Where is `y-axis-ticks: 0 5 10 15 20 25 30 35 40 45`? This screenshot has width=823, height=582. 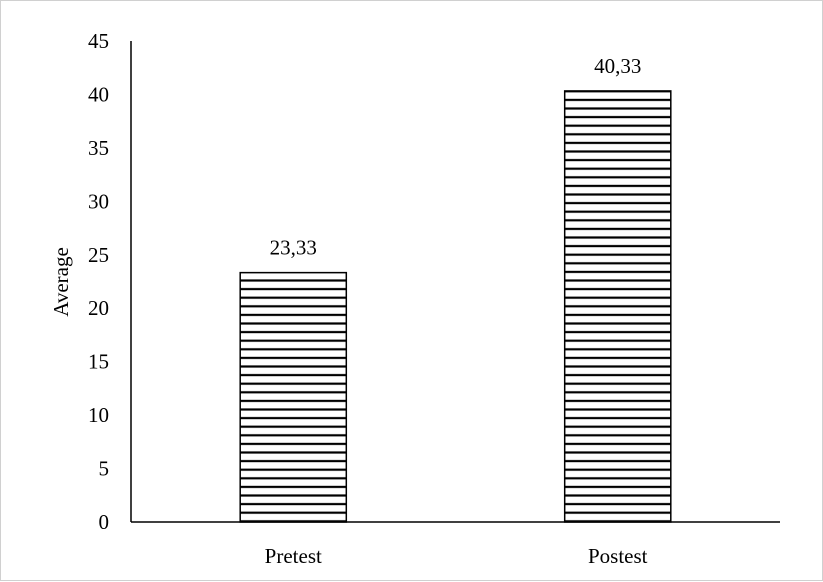 y-axis-ticks: 0 5 10 15 20 25 30 35 40 45 is located at coordinates (98, 281).